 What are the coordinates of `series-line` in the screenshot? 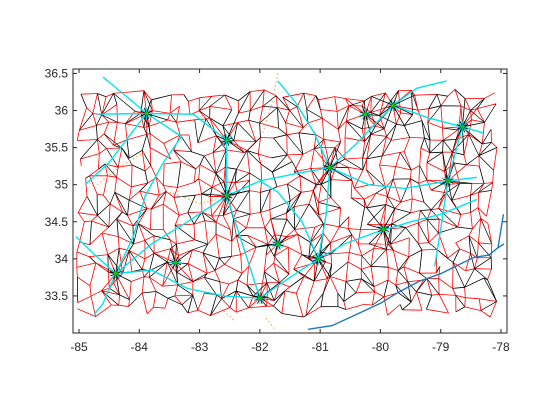 It's located at (96, 255).